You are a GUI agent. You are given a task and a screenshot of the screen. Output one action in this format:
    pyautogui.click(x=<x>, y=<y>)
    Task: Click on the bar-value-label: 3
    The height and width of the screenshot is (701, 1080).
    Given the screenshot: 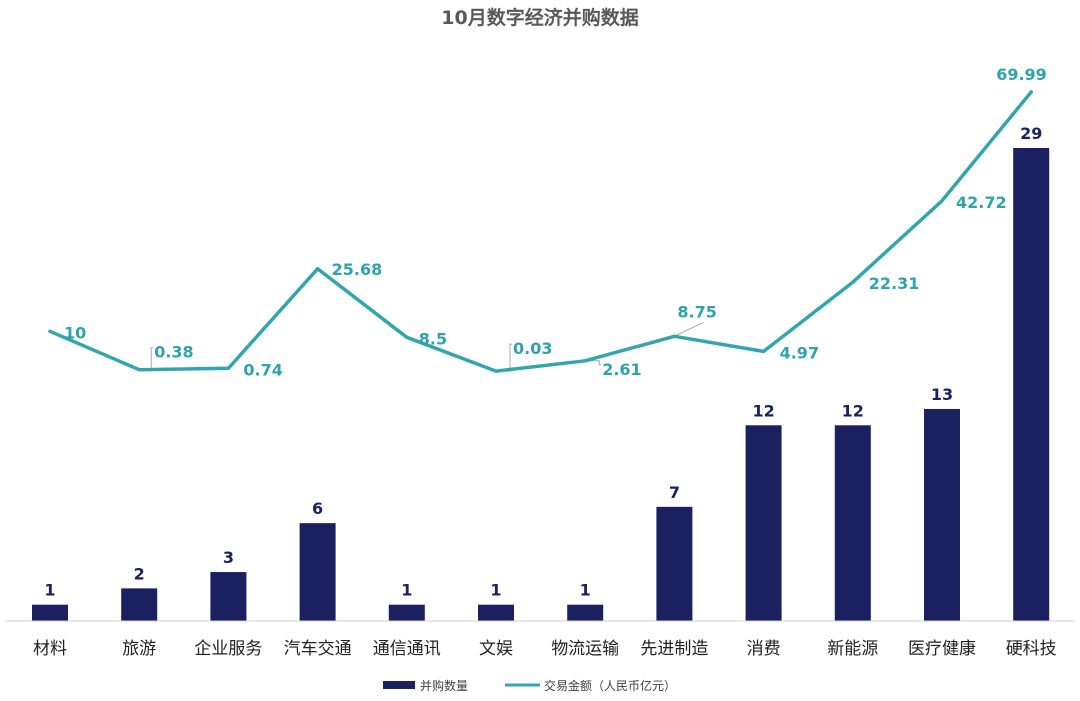 What is the action you would take?
    pyautogui.click(x=228, y=557)
    